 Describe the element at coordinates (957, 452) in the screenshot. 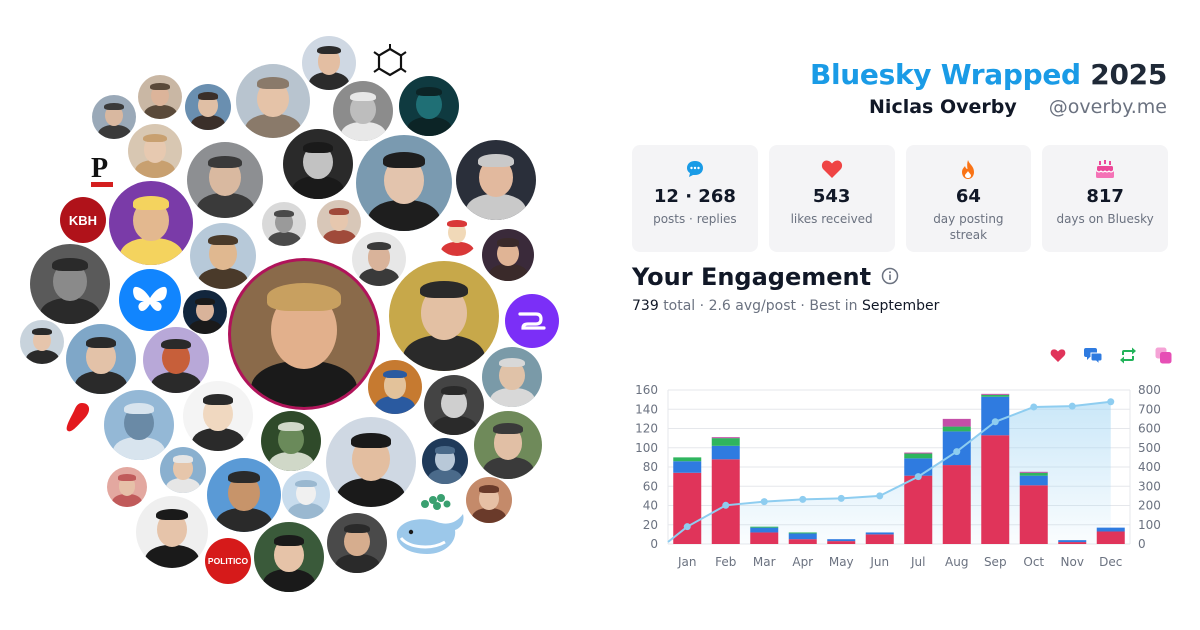

I see `cumulative-point` at that location.